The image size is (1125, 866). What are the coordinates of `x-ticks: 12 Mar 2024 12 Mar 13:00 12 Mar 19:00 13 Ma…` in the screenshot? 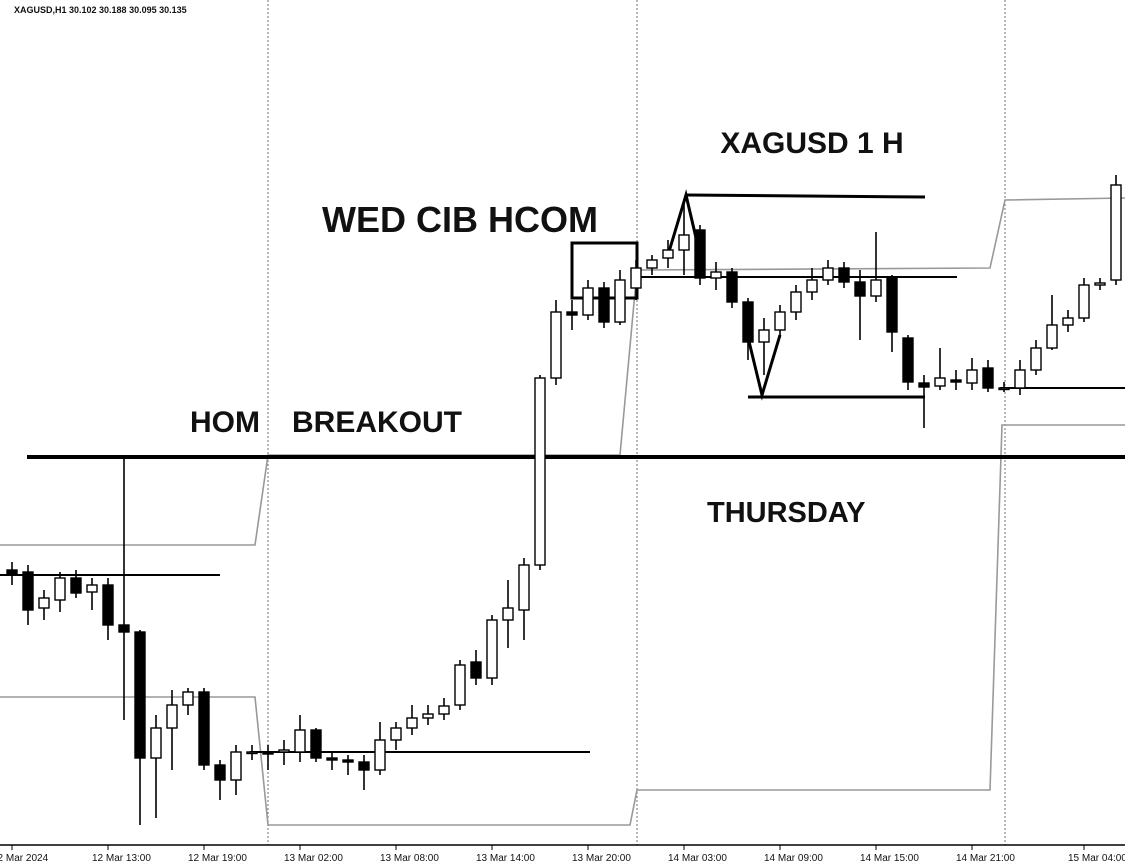 It's located at (562, 854).